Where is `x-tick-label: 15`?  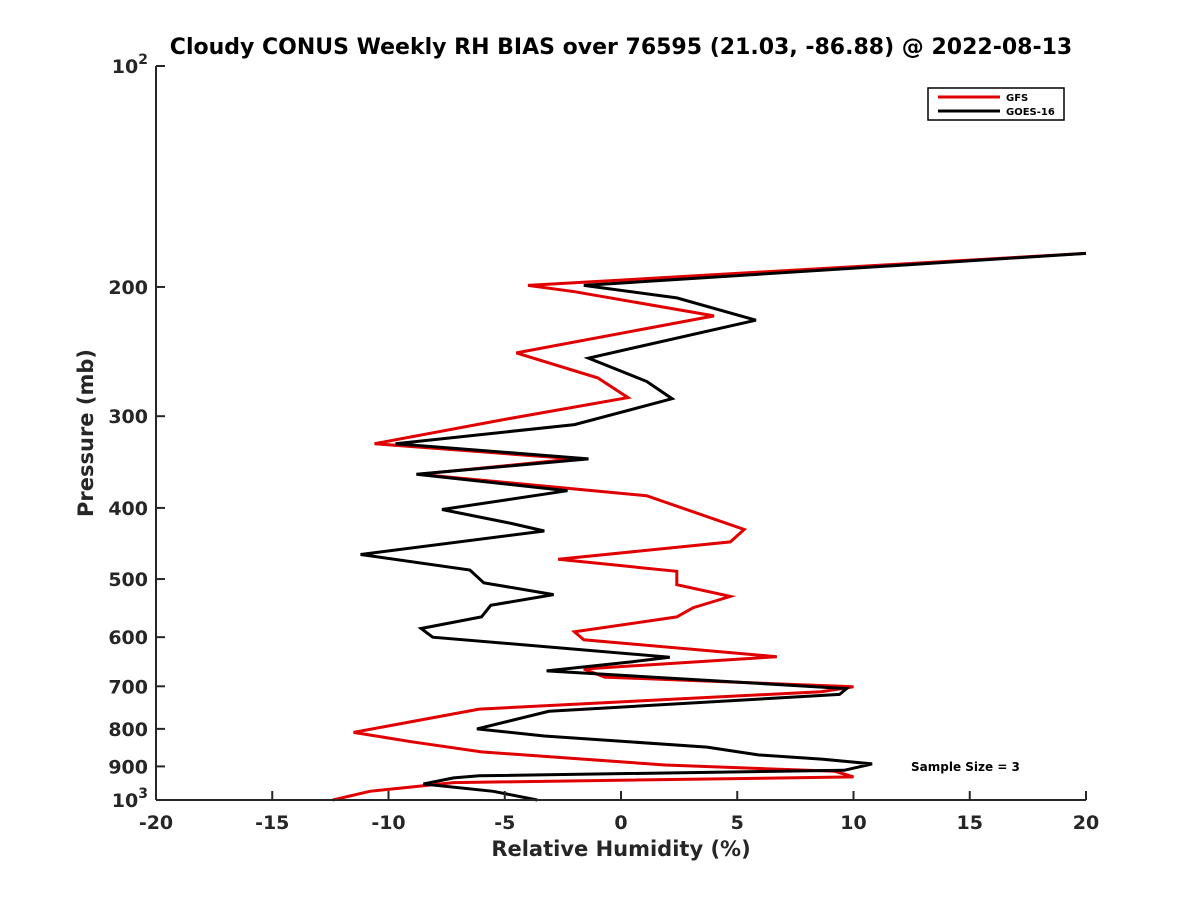 x-tick-label: 15 is located at coordinates (970, 823).